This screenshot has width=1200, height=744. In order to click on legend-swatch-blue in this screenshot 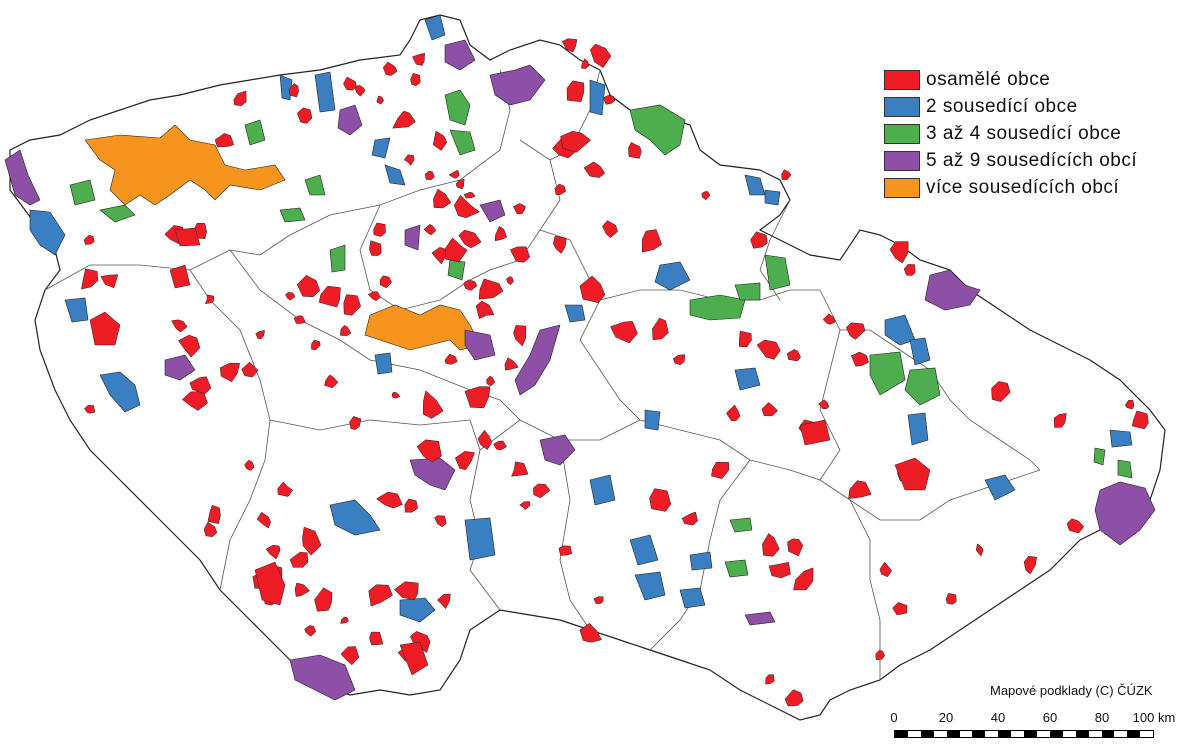, I will do `click(902, 106)`.